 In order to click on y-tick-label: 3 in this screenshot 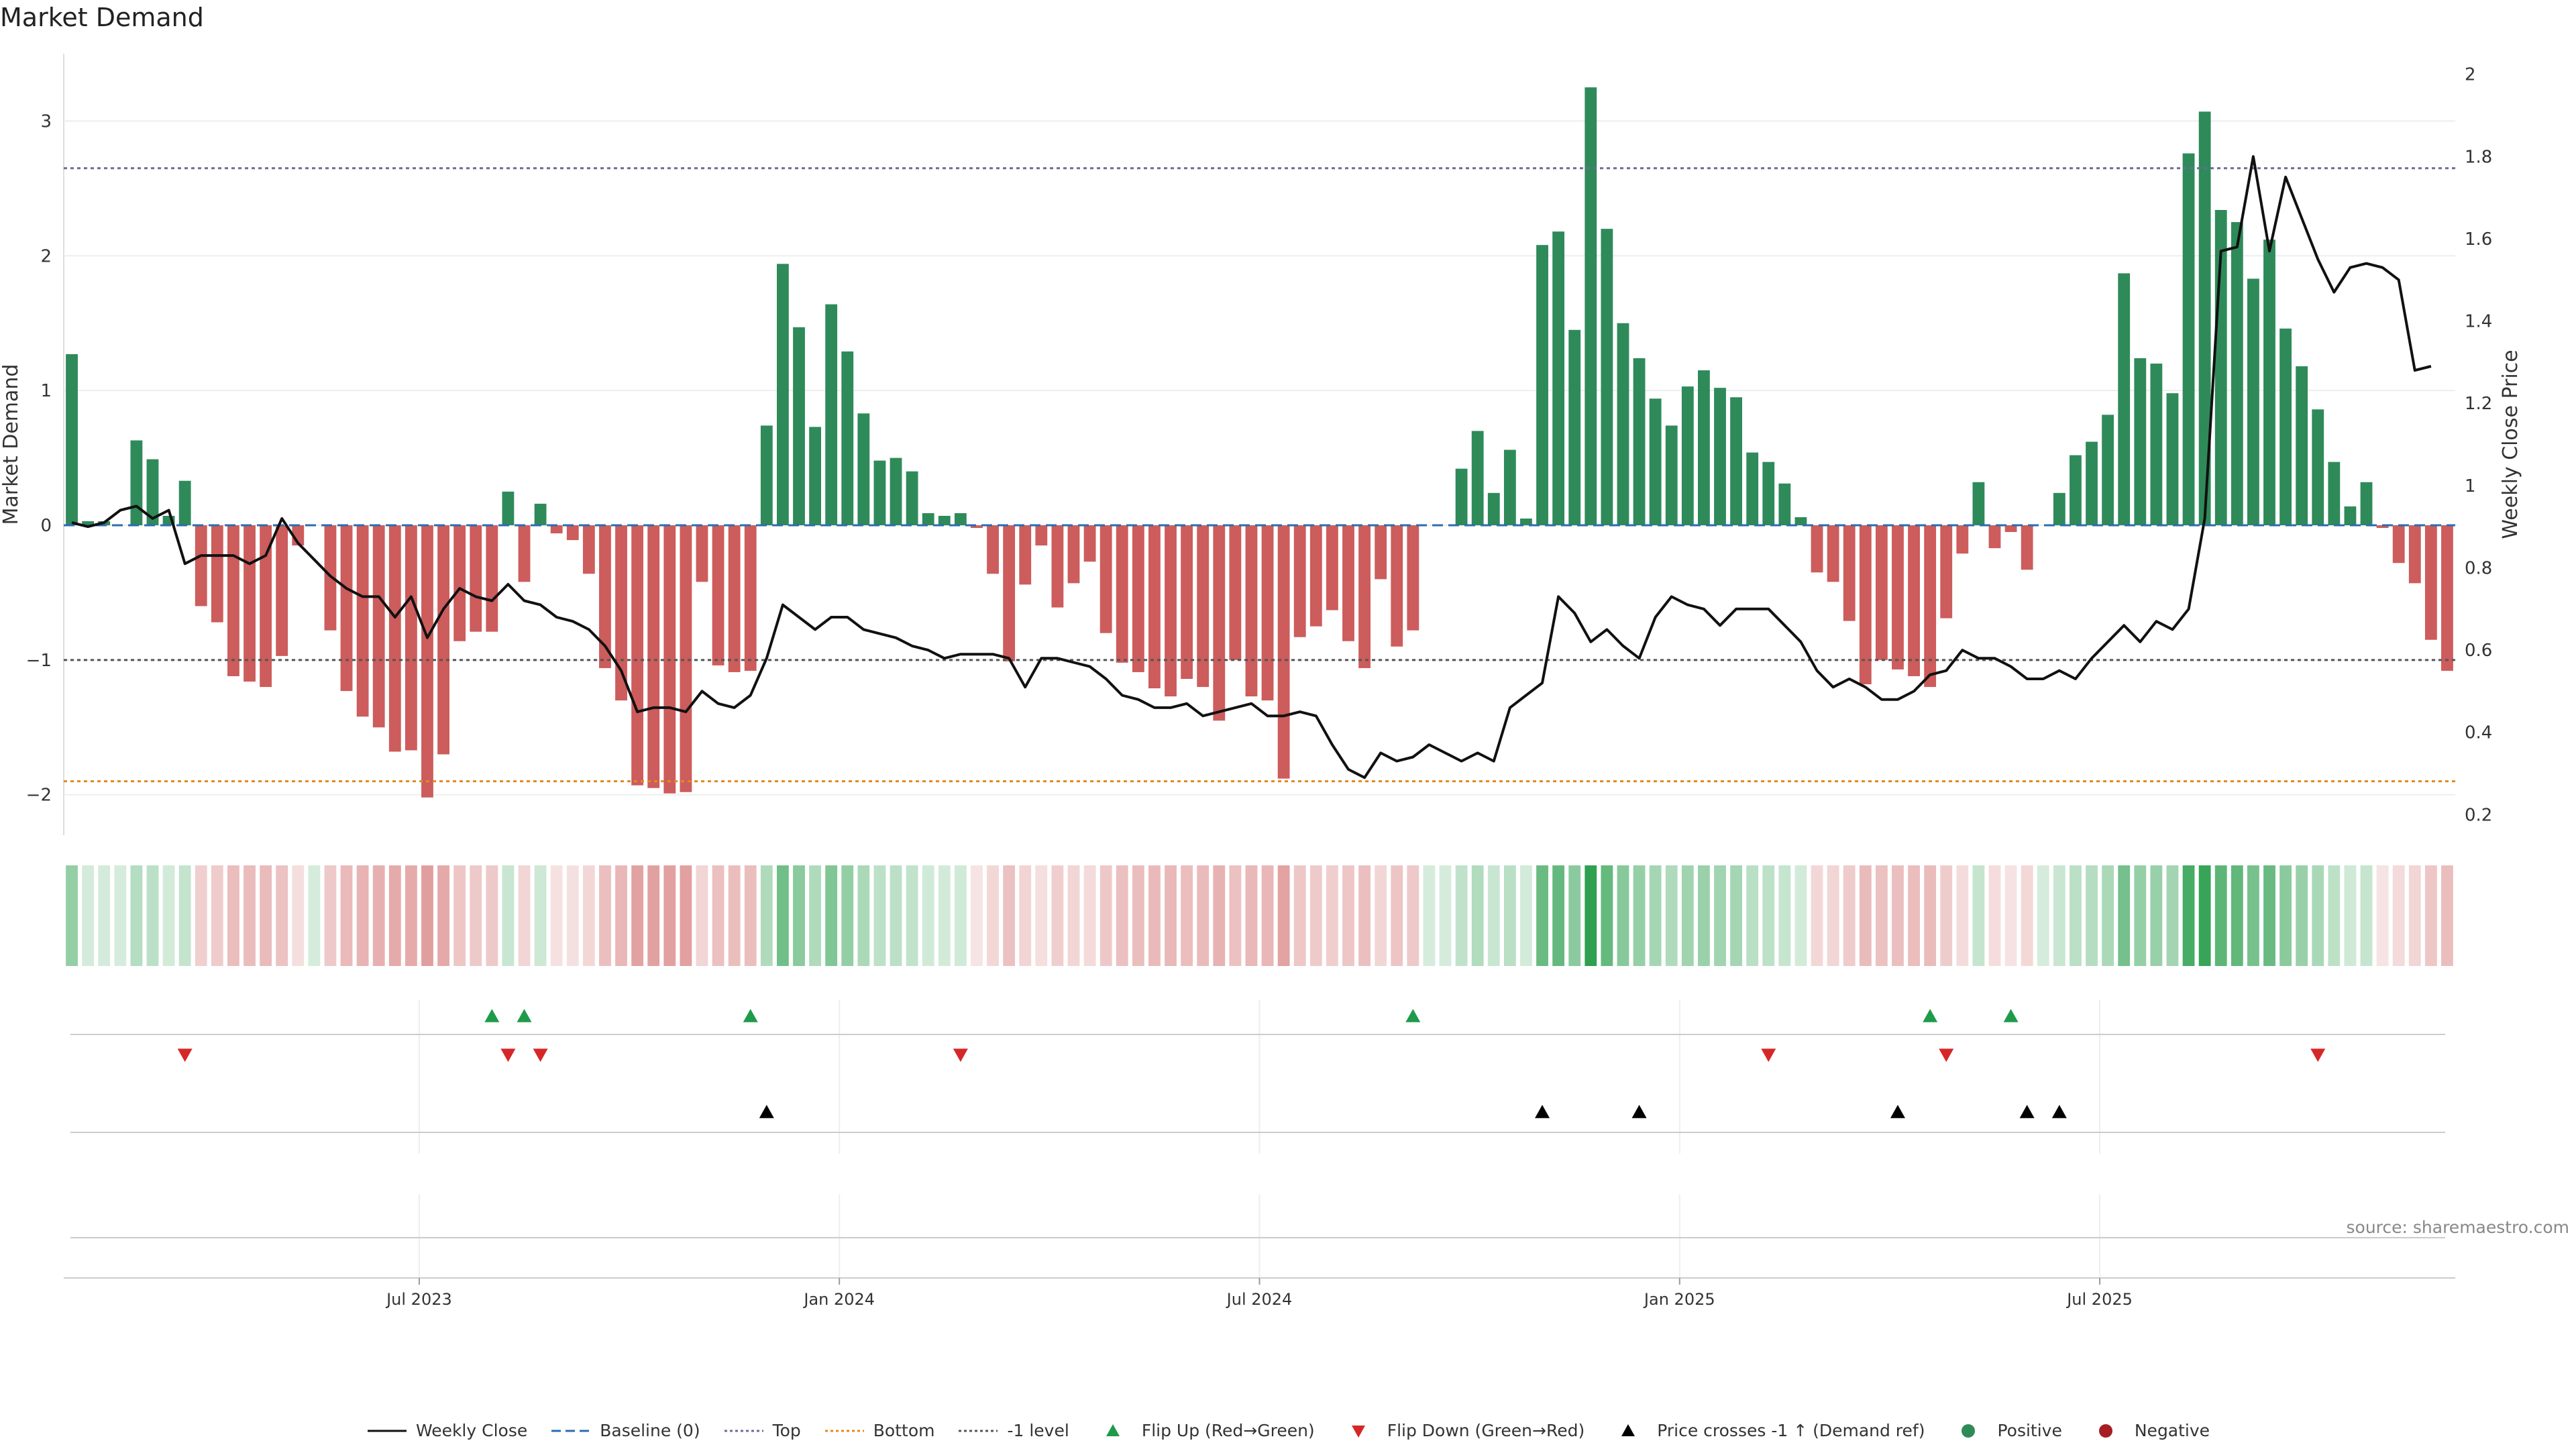, I will do `click(46, 121)`.